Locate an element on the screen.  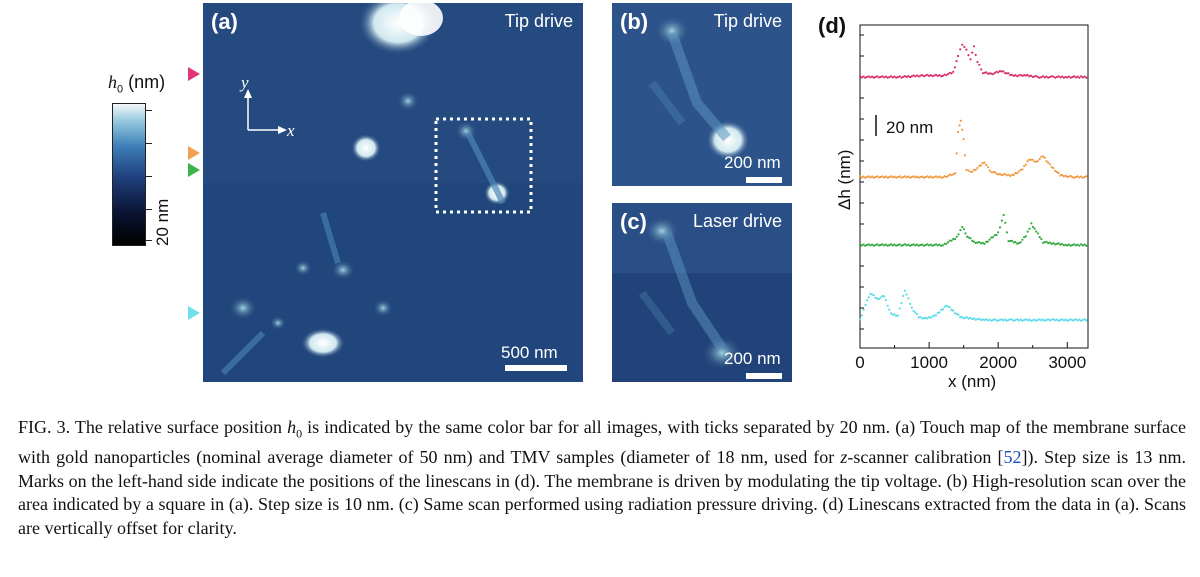
panel-c: (c) Laser drive 200 nm is located at coordinates (702, 292).